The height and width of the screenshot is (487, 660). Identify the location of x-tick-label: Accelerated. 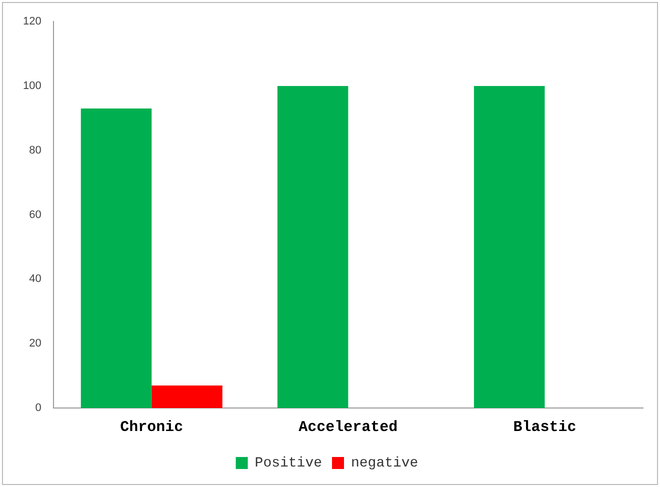
(348, 427).